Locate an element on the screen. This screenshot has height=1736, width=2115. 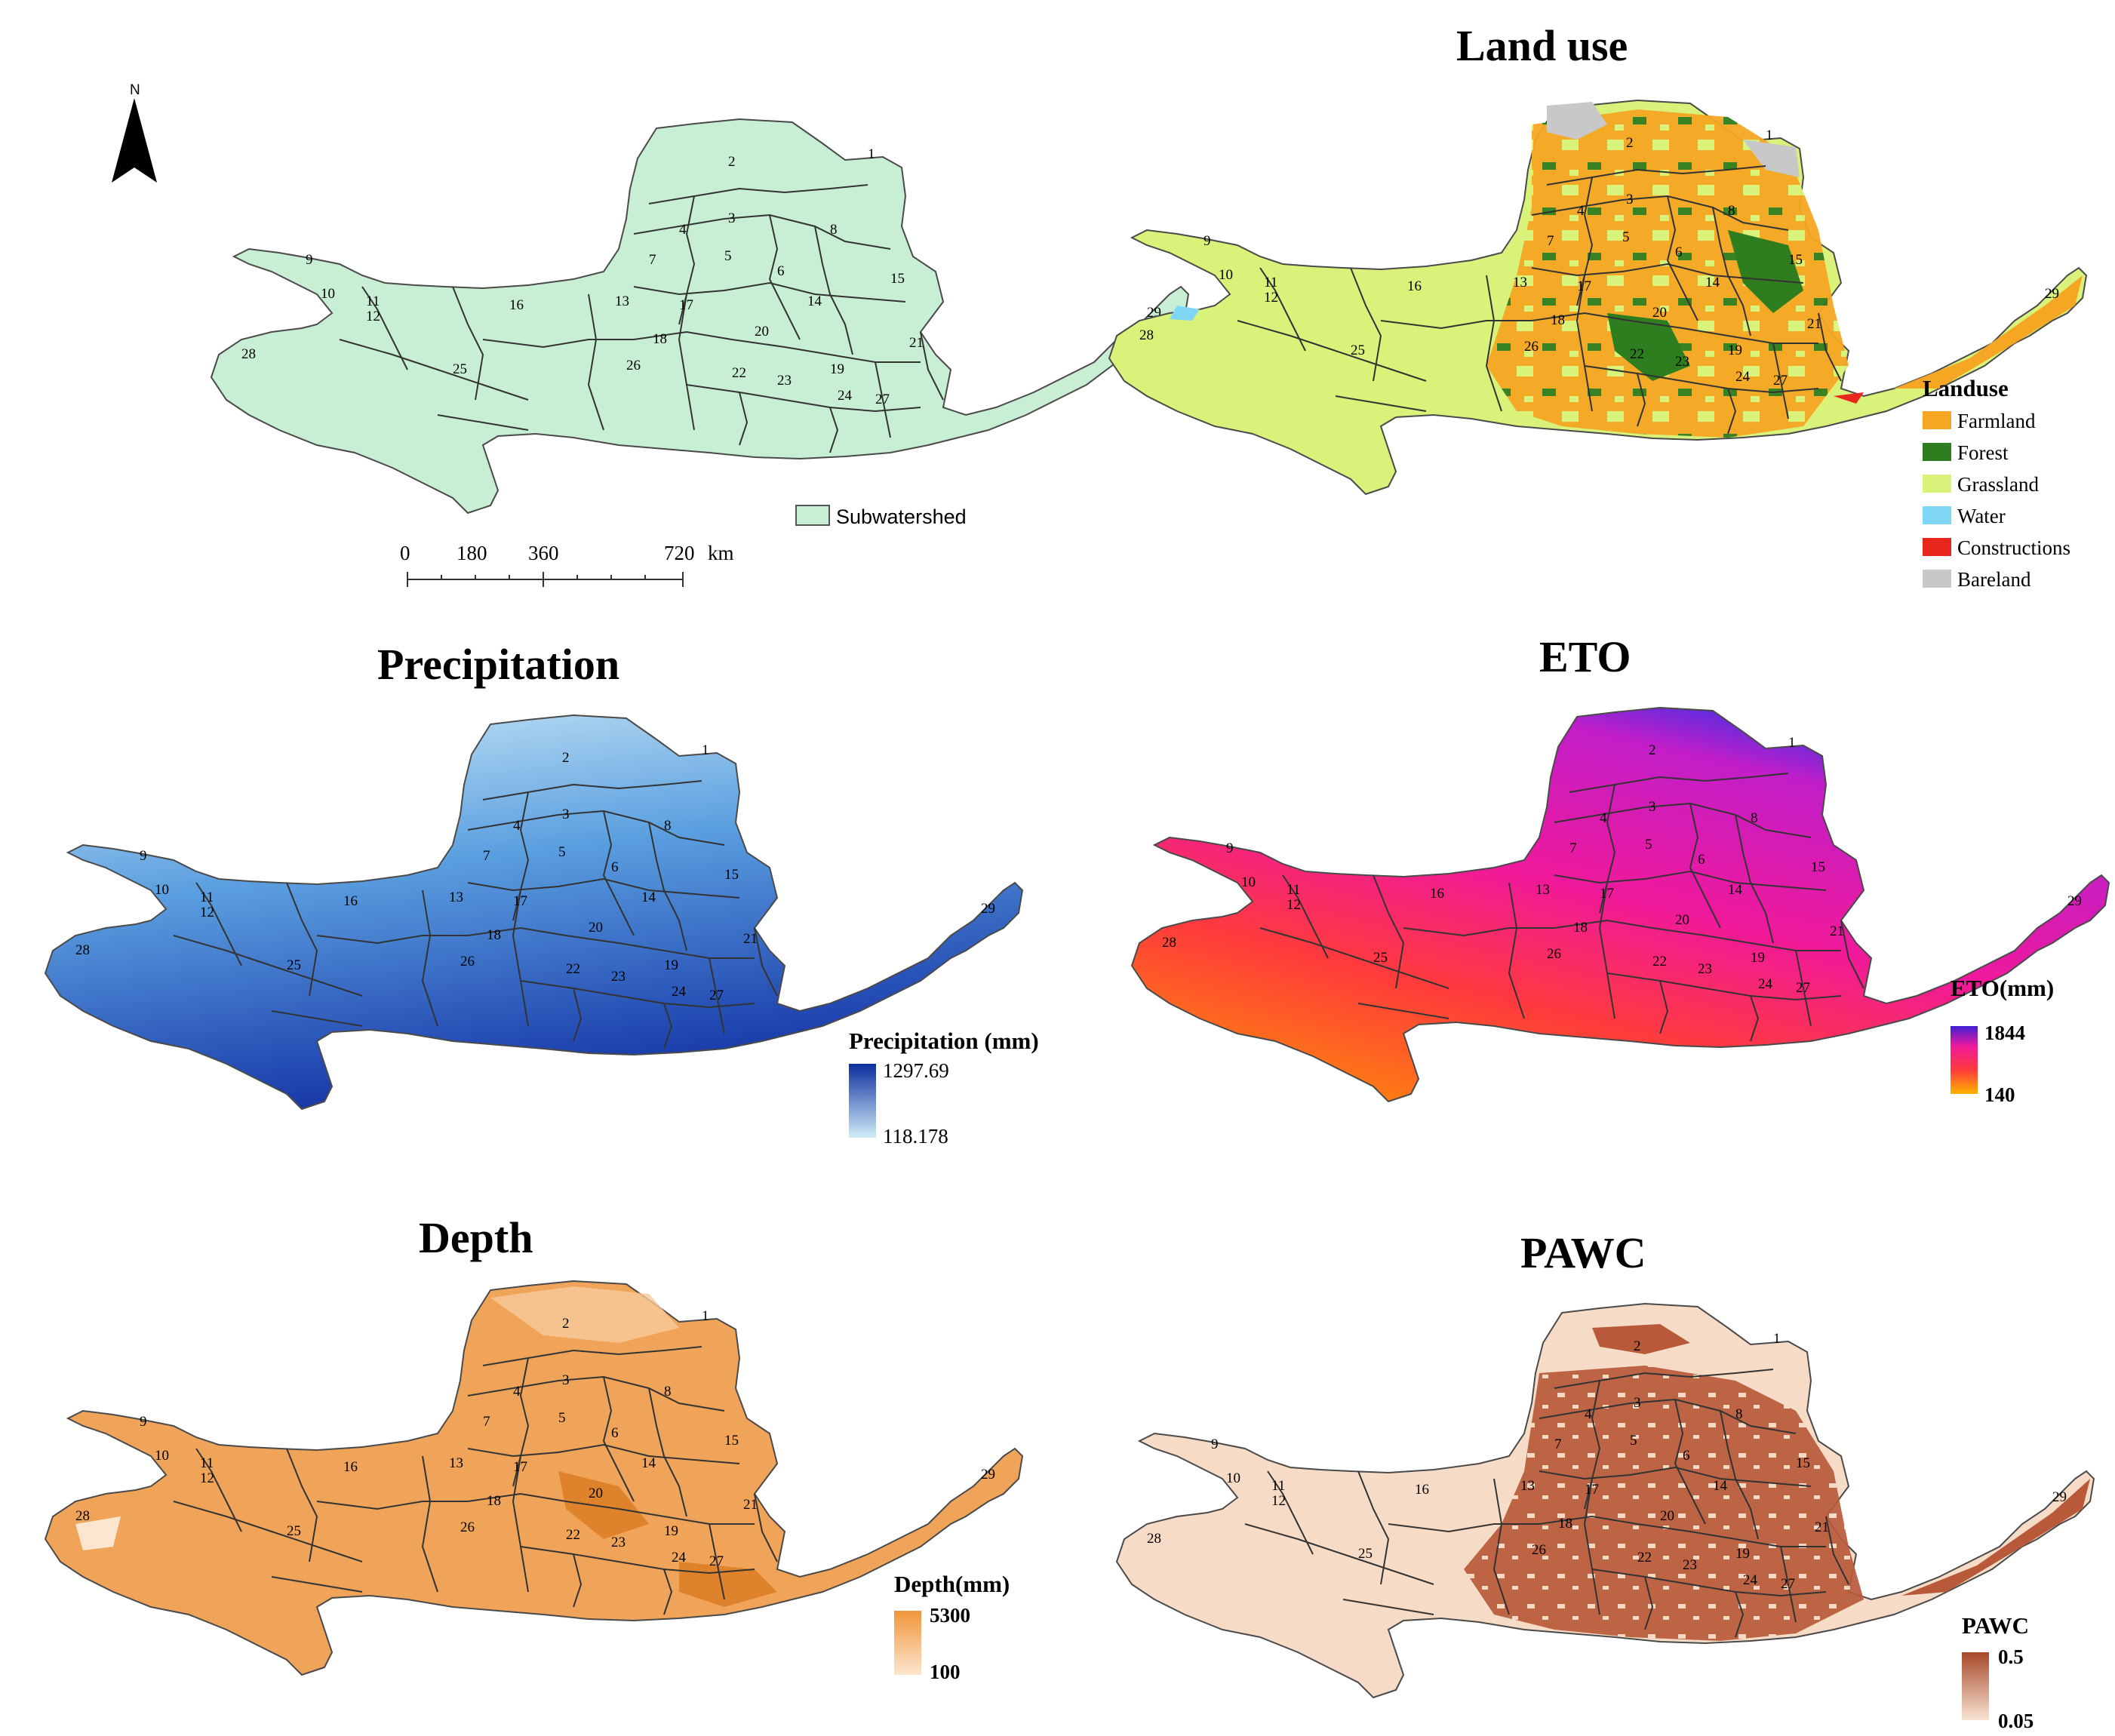
eto-title: ETO is located at coordinates (1585, 656).